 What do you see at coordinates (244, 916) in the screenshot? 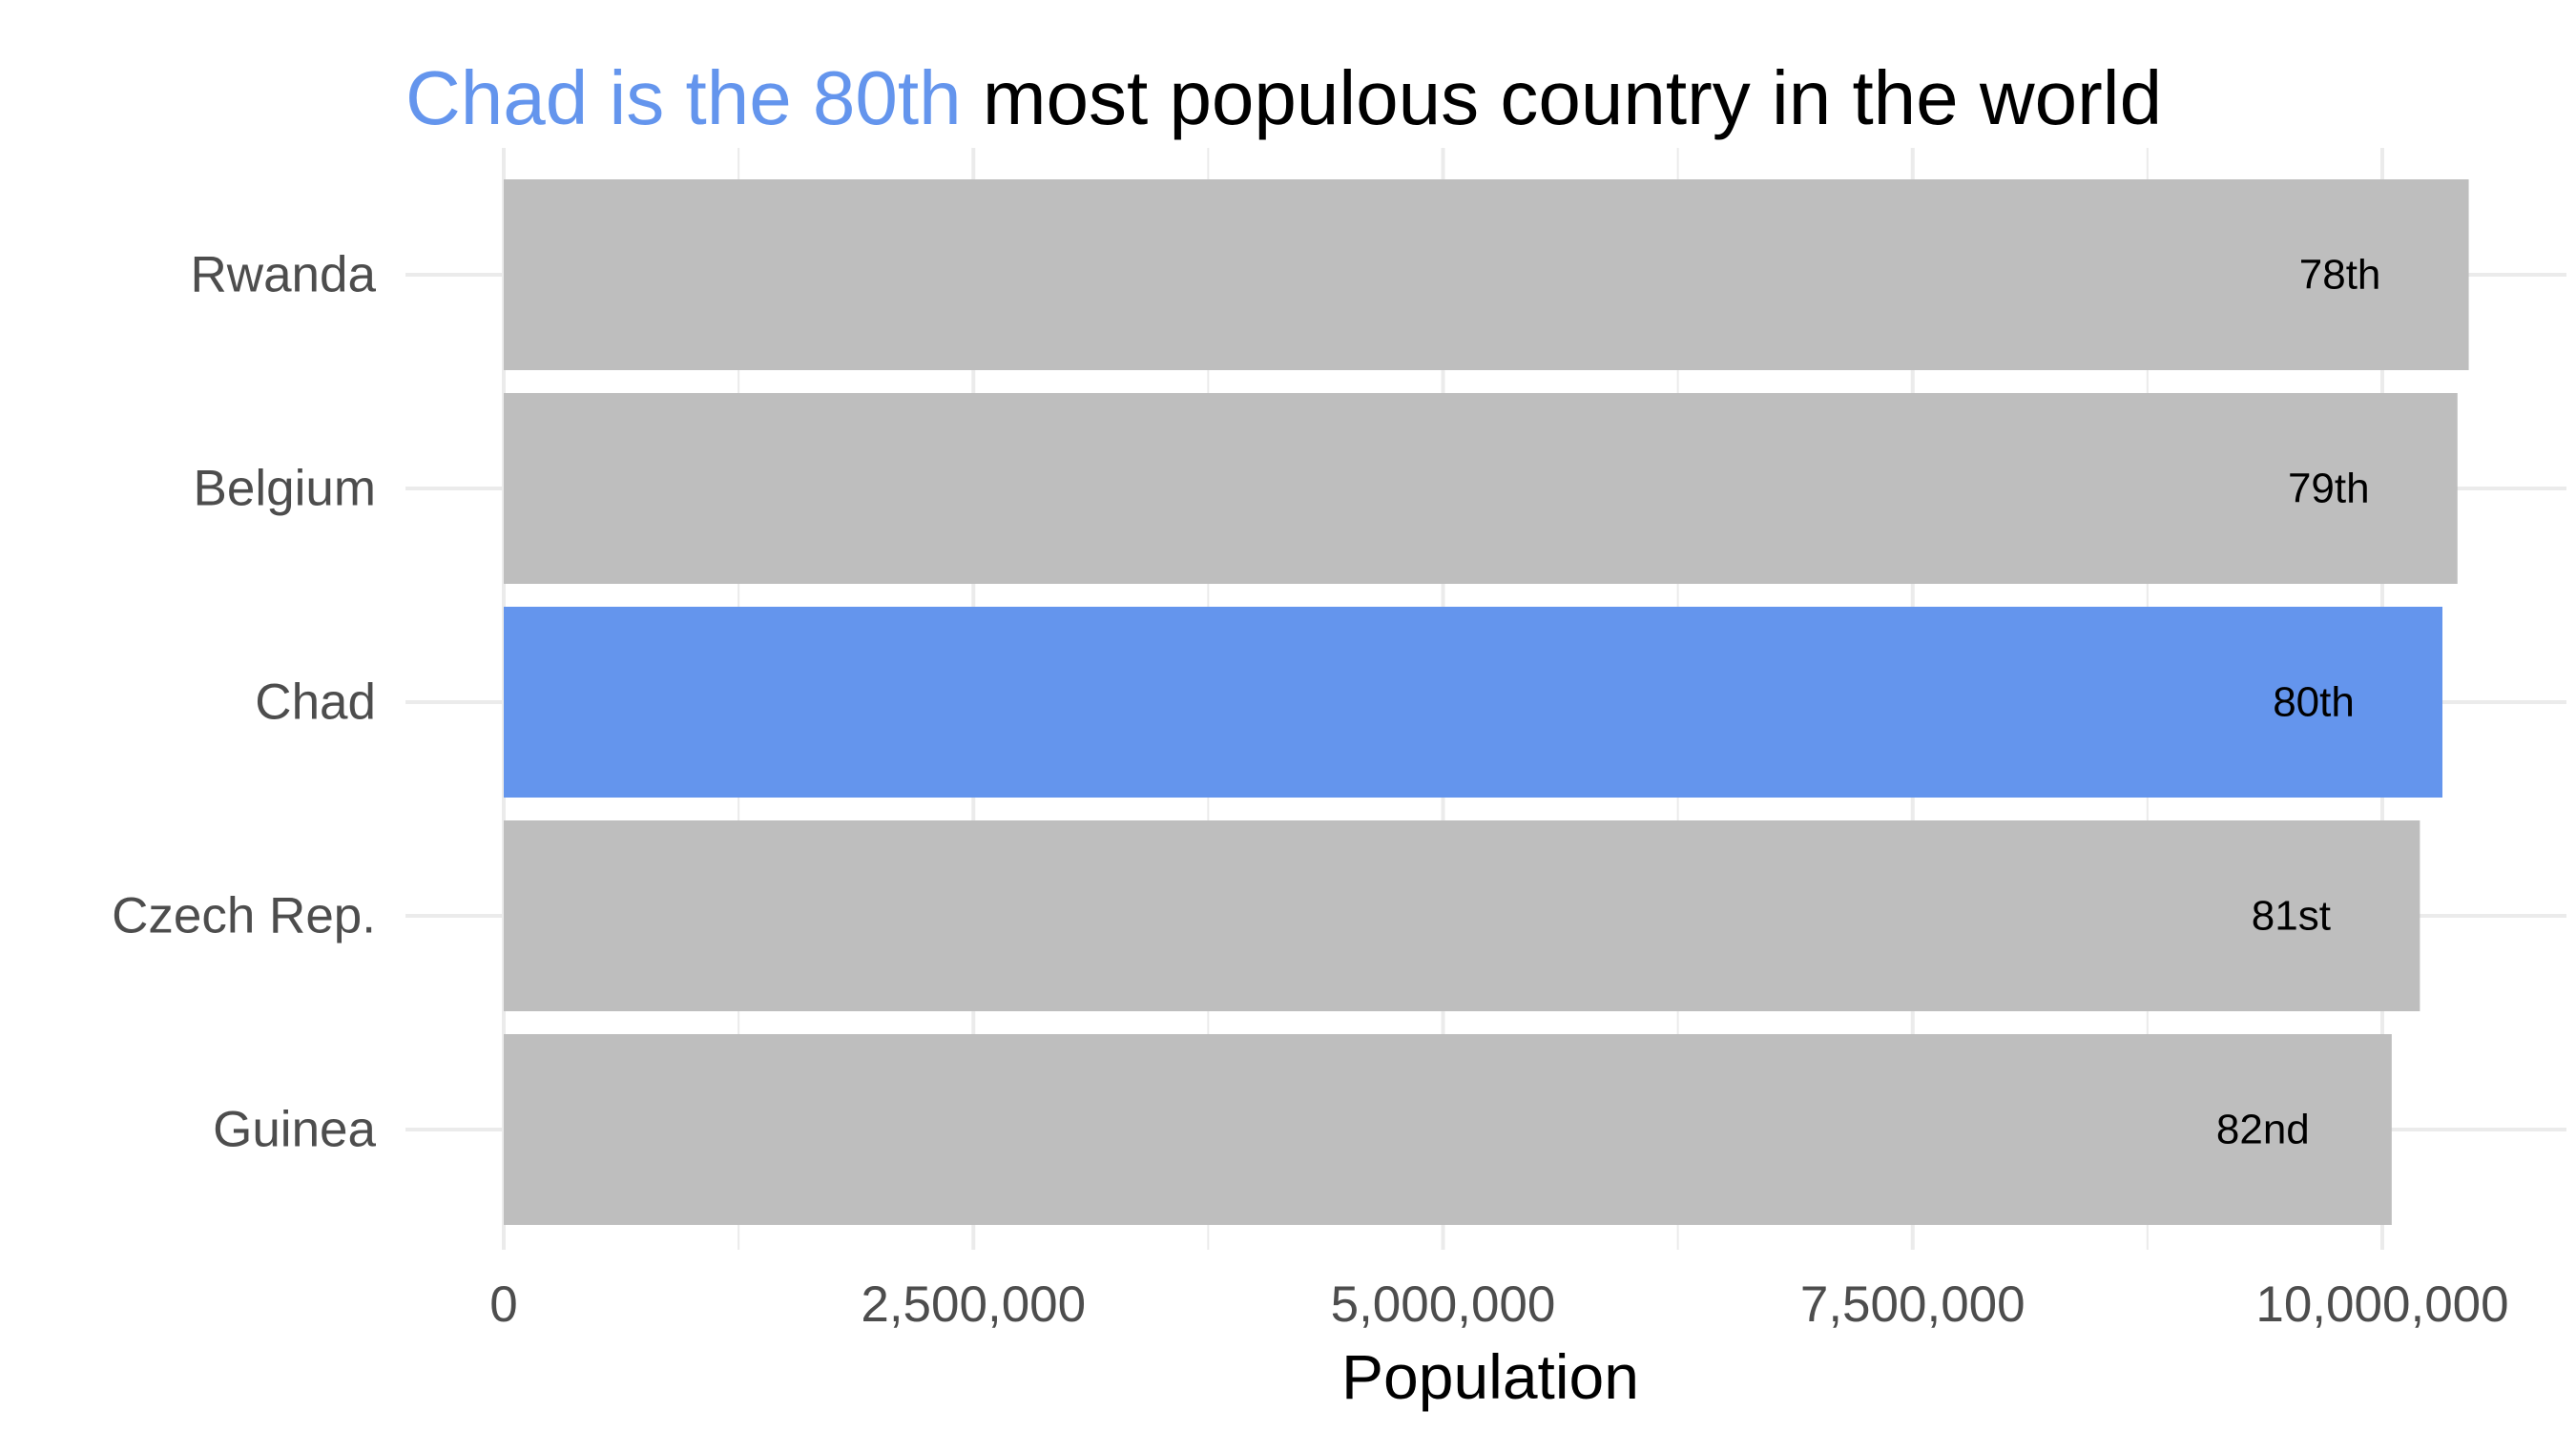
I see `category-label: Czech Rep.` at bounding box center [244, 916].